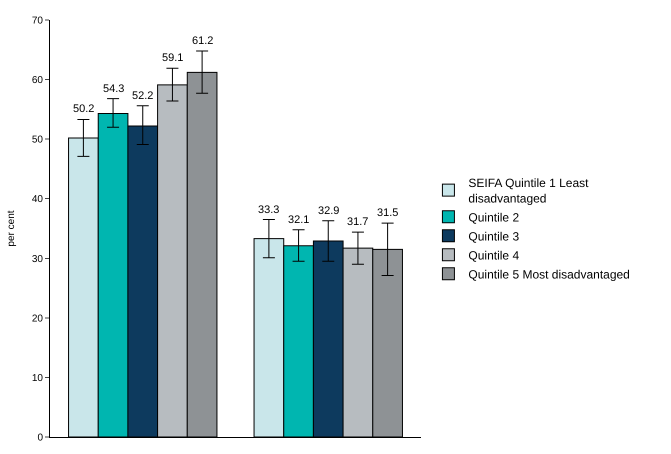 This screenshot has height=454, width=671. Describe the element at coordinates (143, 96) in the screenshot. I see `data-label: 52.2` at that location.